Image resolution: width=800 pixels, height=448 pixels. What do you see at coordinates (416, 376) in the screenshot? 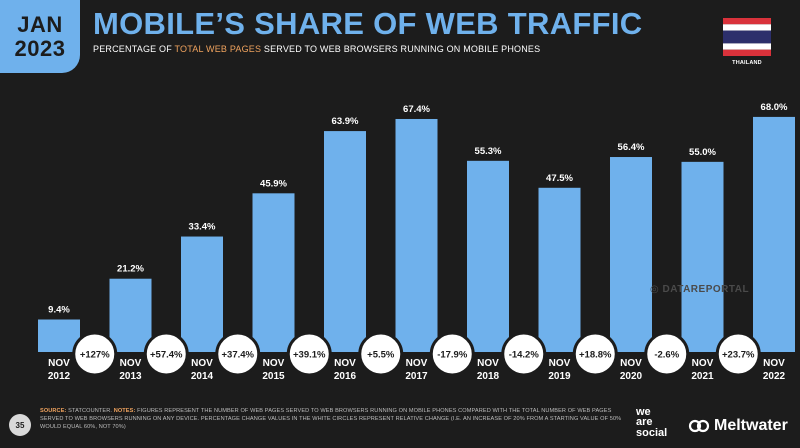
I see `x-tick-year: 2017` at bounding box center [416, 376].